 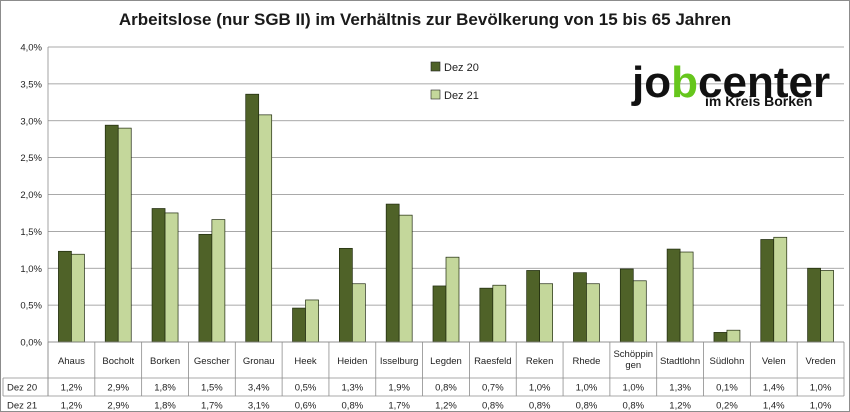 What do you see at coordinates (633, 365) in the screenshot?
I see `x-category-label: gen` at bounding box center [633, 365].